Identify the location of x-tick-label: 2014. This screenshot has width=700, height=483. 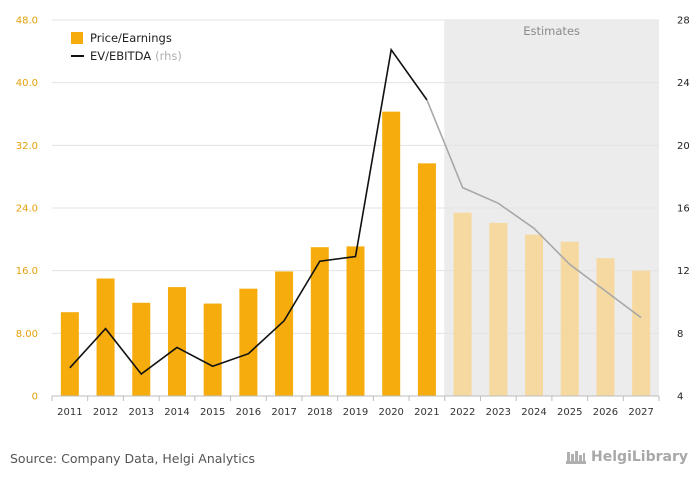
(176, 412).